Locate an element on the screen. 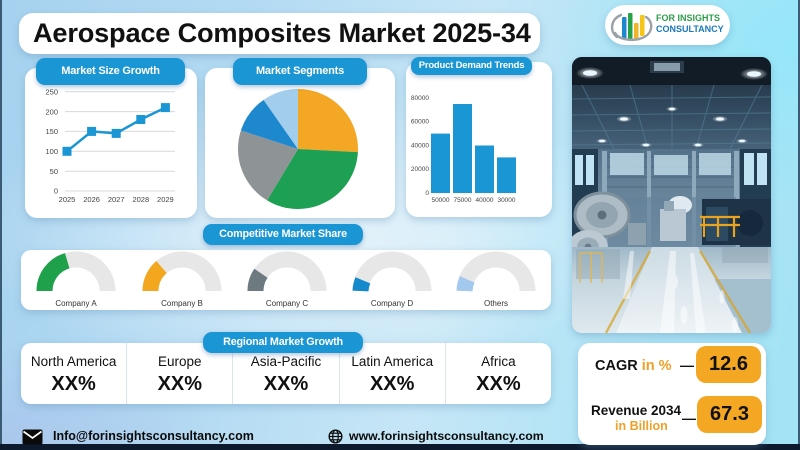 This screenshot has width=800, height=450. svg-text: Company C is located at coordinates (287, 303).